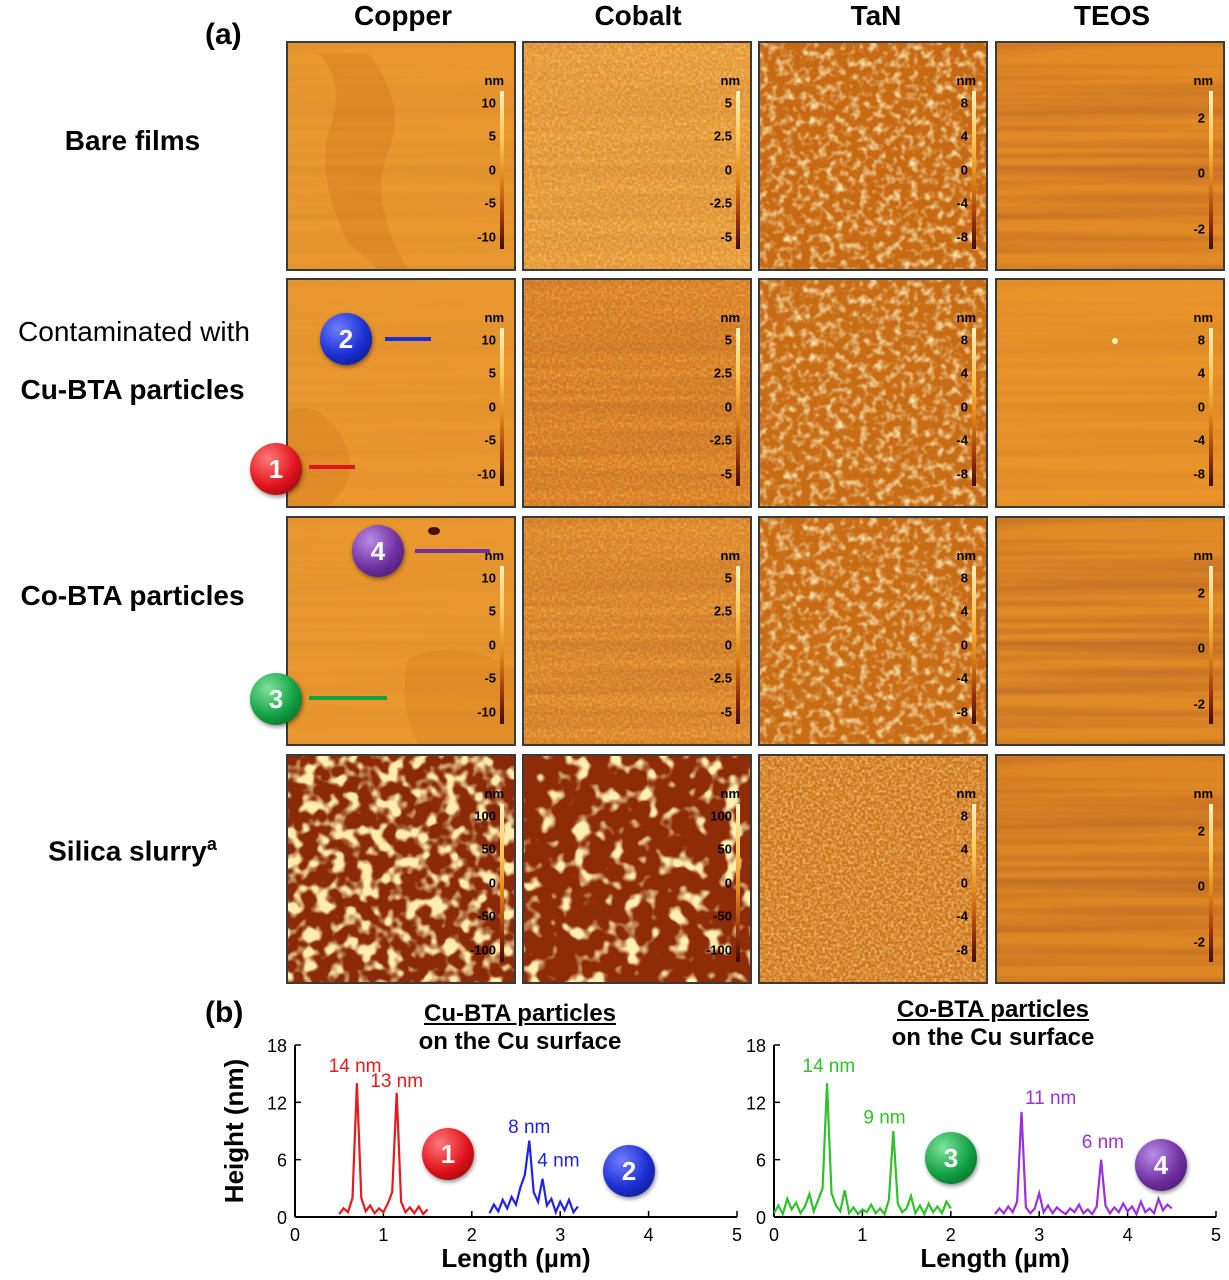  I want to click on x-tick-label: 1, so click(383, 1235).